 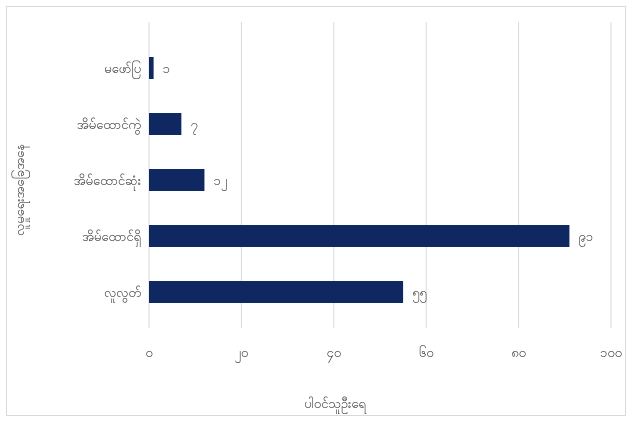 What do you see at coordinates (107, 182) in the screenshot?
I see `category-label: အိမ်ထောင်ဆုံး` at bounding box center [107, 182].